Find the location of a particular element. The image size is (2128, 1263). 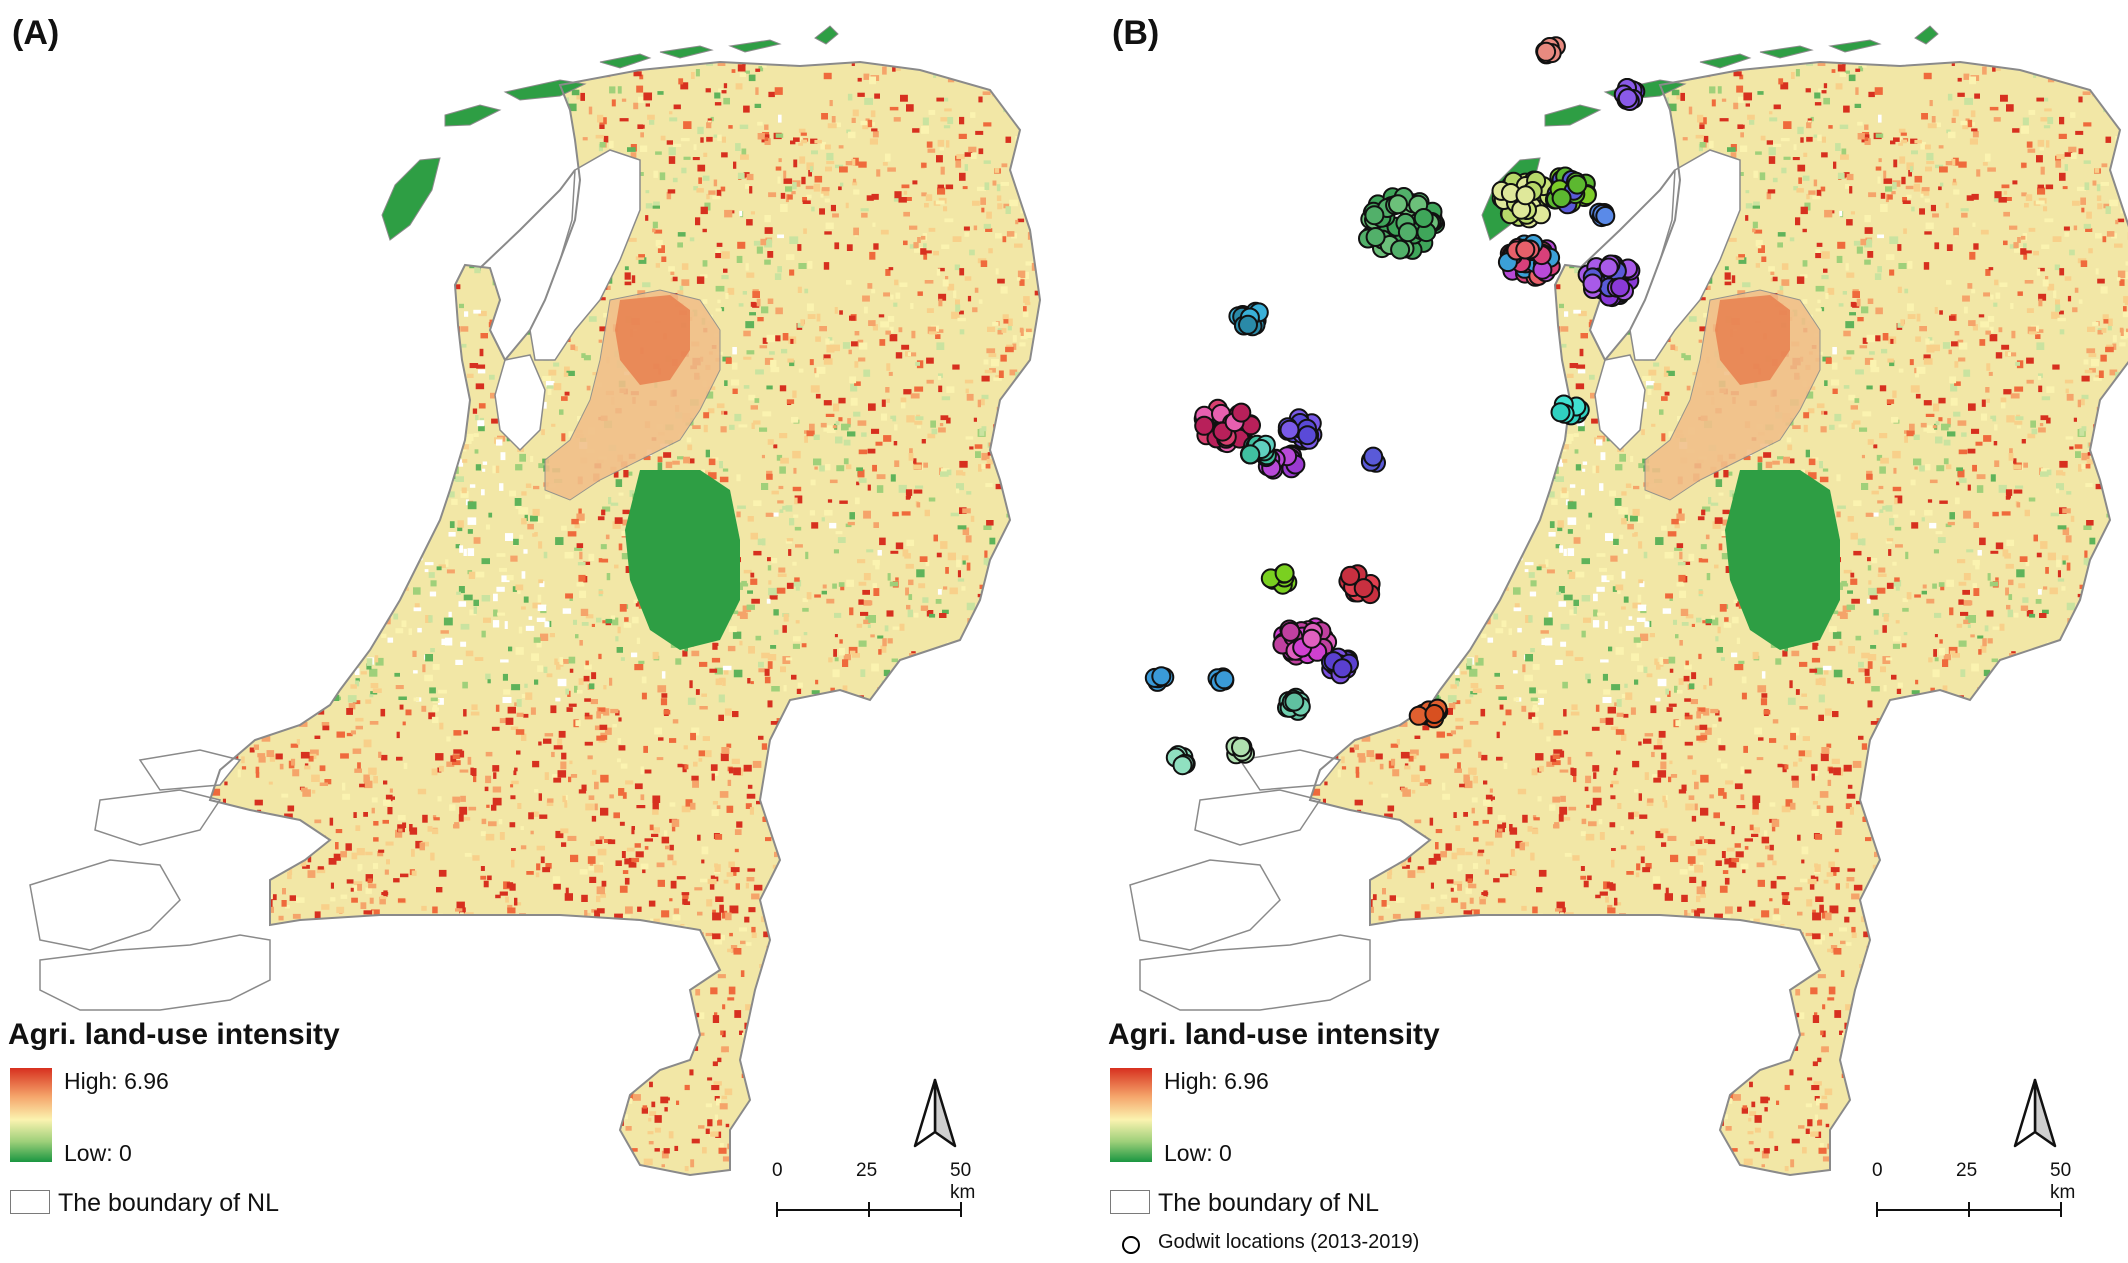

panel-label: (A) is located at coordinates (36, 33).